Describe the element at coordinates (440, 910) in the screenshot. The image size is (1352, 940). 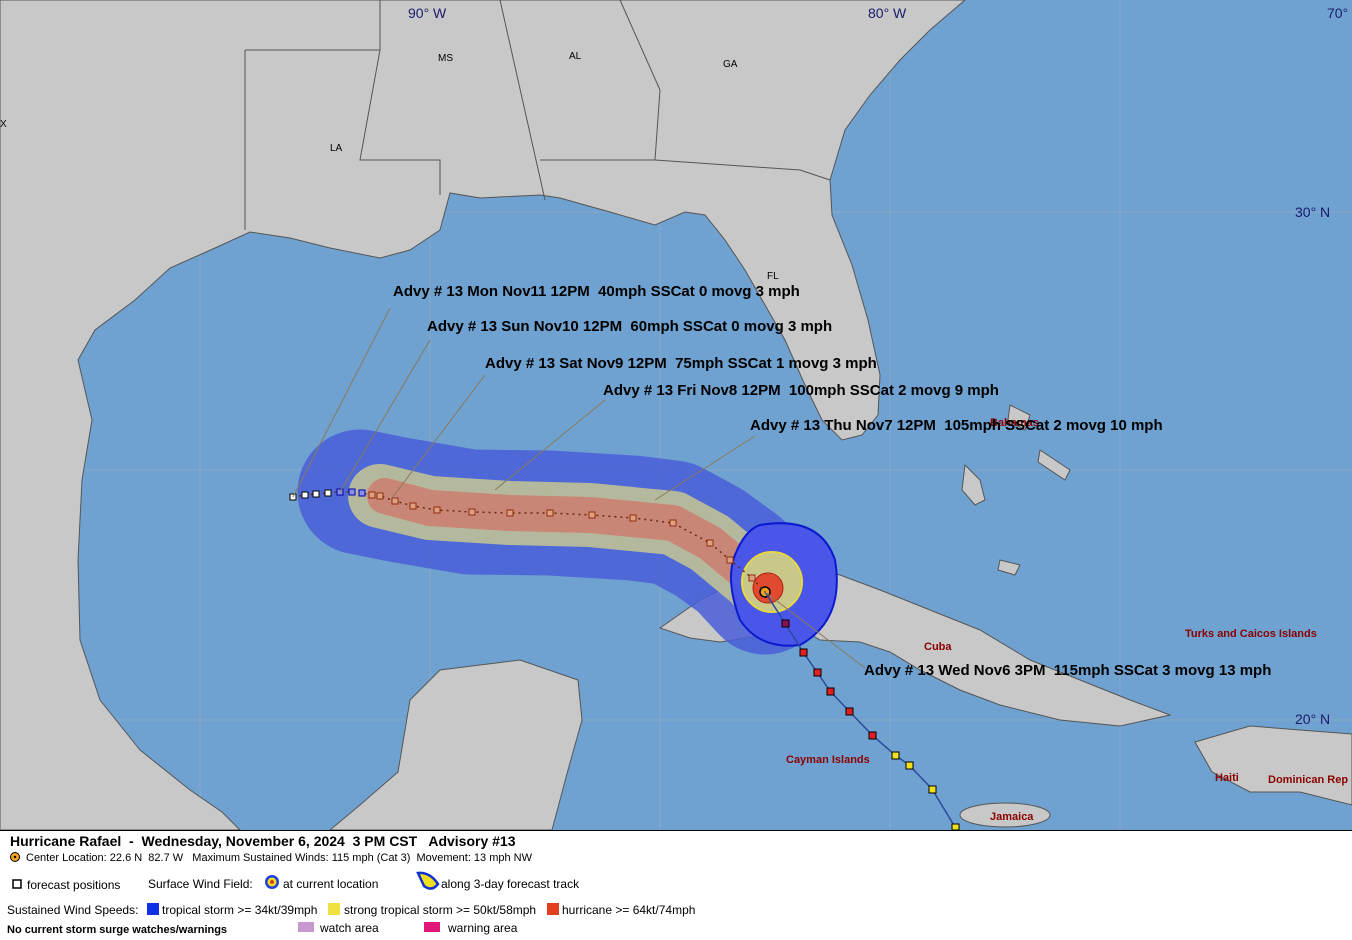
I see `legend-item: strong tropical storm >= 50kt/58mph` at that location.